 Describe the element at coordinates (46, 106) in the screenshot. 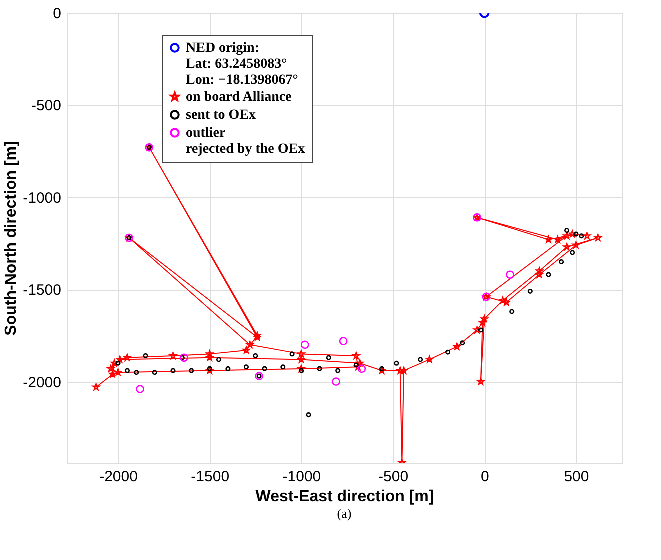

I see `y-tick-label: -500` at that location.